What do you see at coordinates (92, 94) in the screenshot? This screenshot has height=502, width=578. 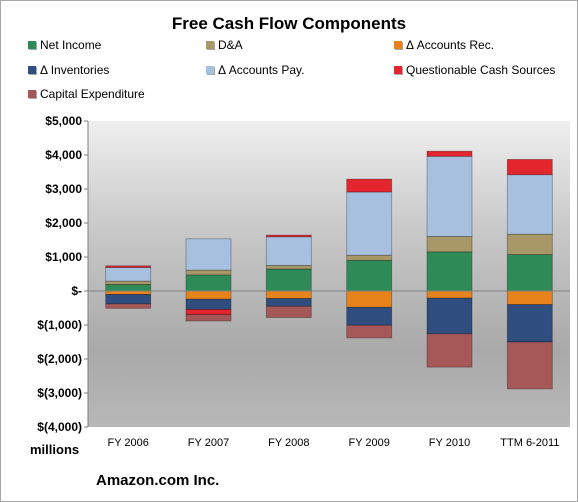 I see `legend-label: Capital Expenditure` at bounding box center [92, 94].